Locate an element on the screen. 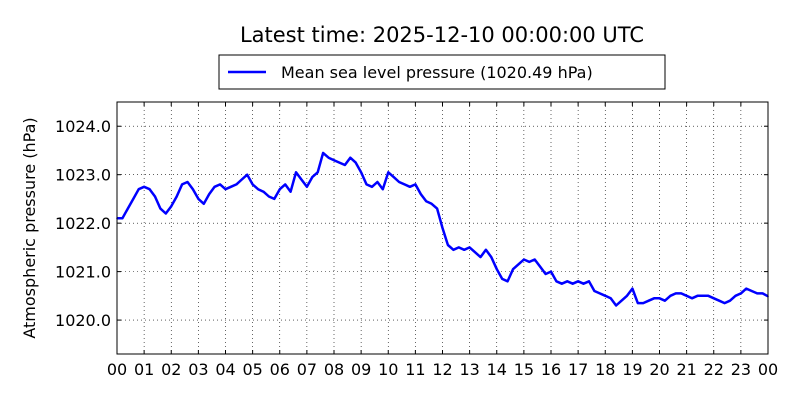 This screenshot has width=800, height=400. legend: Mean sea level pressure (1020.49 hPa) is located at coordinates (442, 72).